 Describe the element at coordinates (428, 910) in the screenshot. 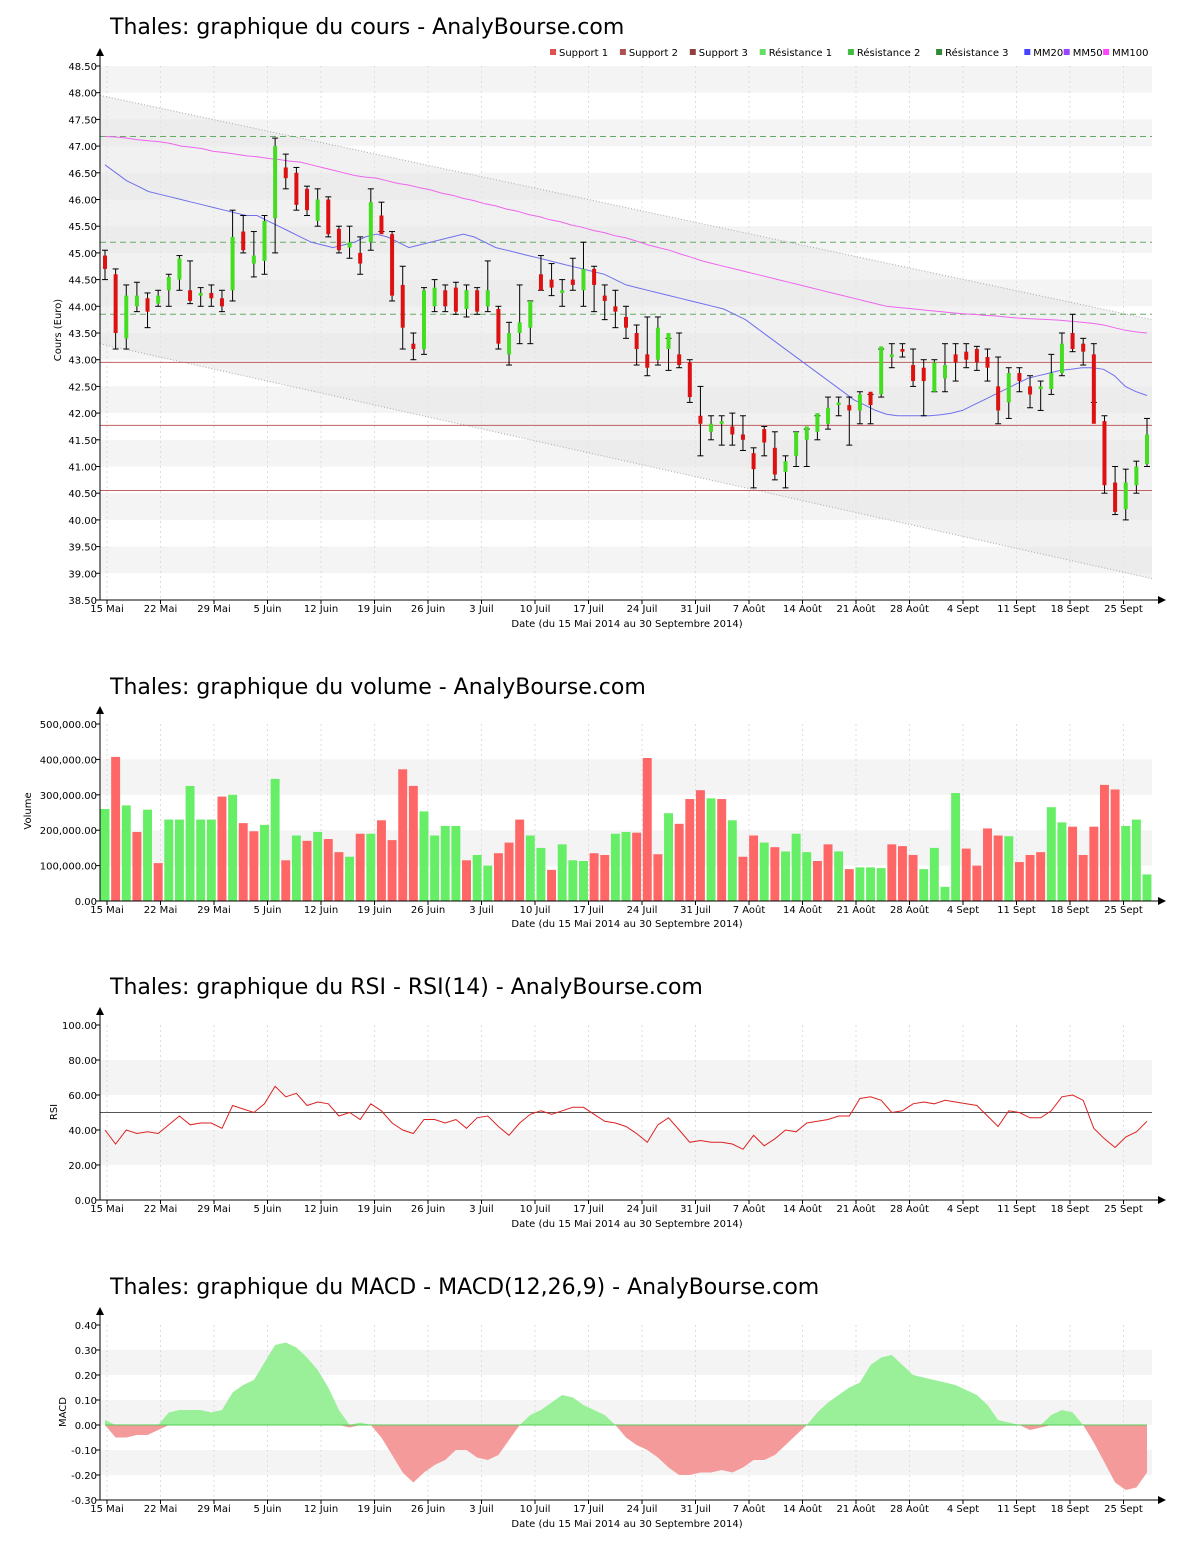

I see `volume-x-tick-label: 26 Juin` at that location.